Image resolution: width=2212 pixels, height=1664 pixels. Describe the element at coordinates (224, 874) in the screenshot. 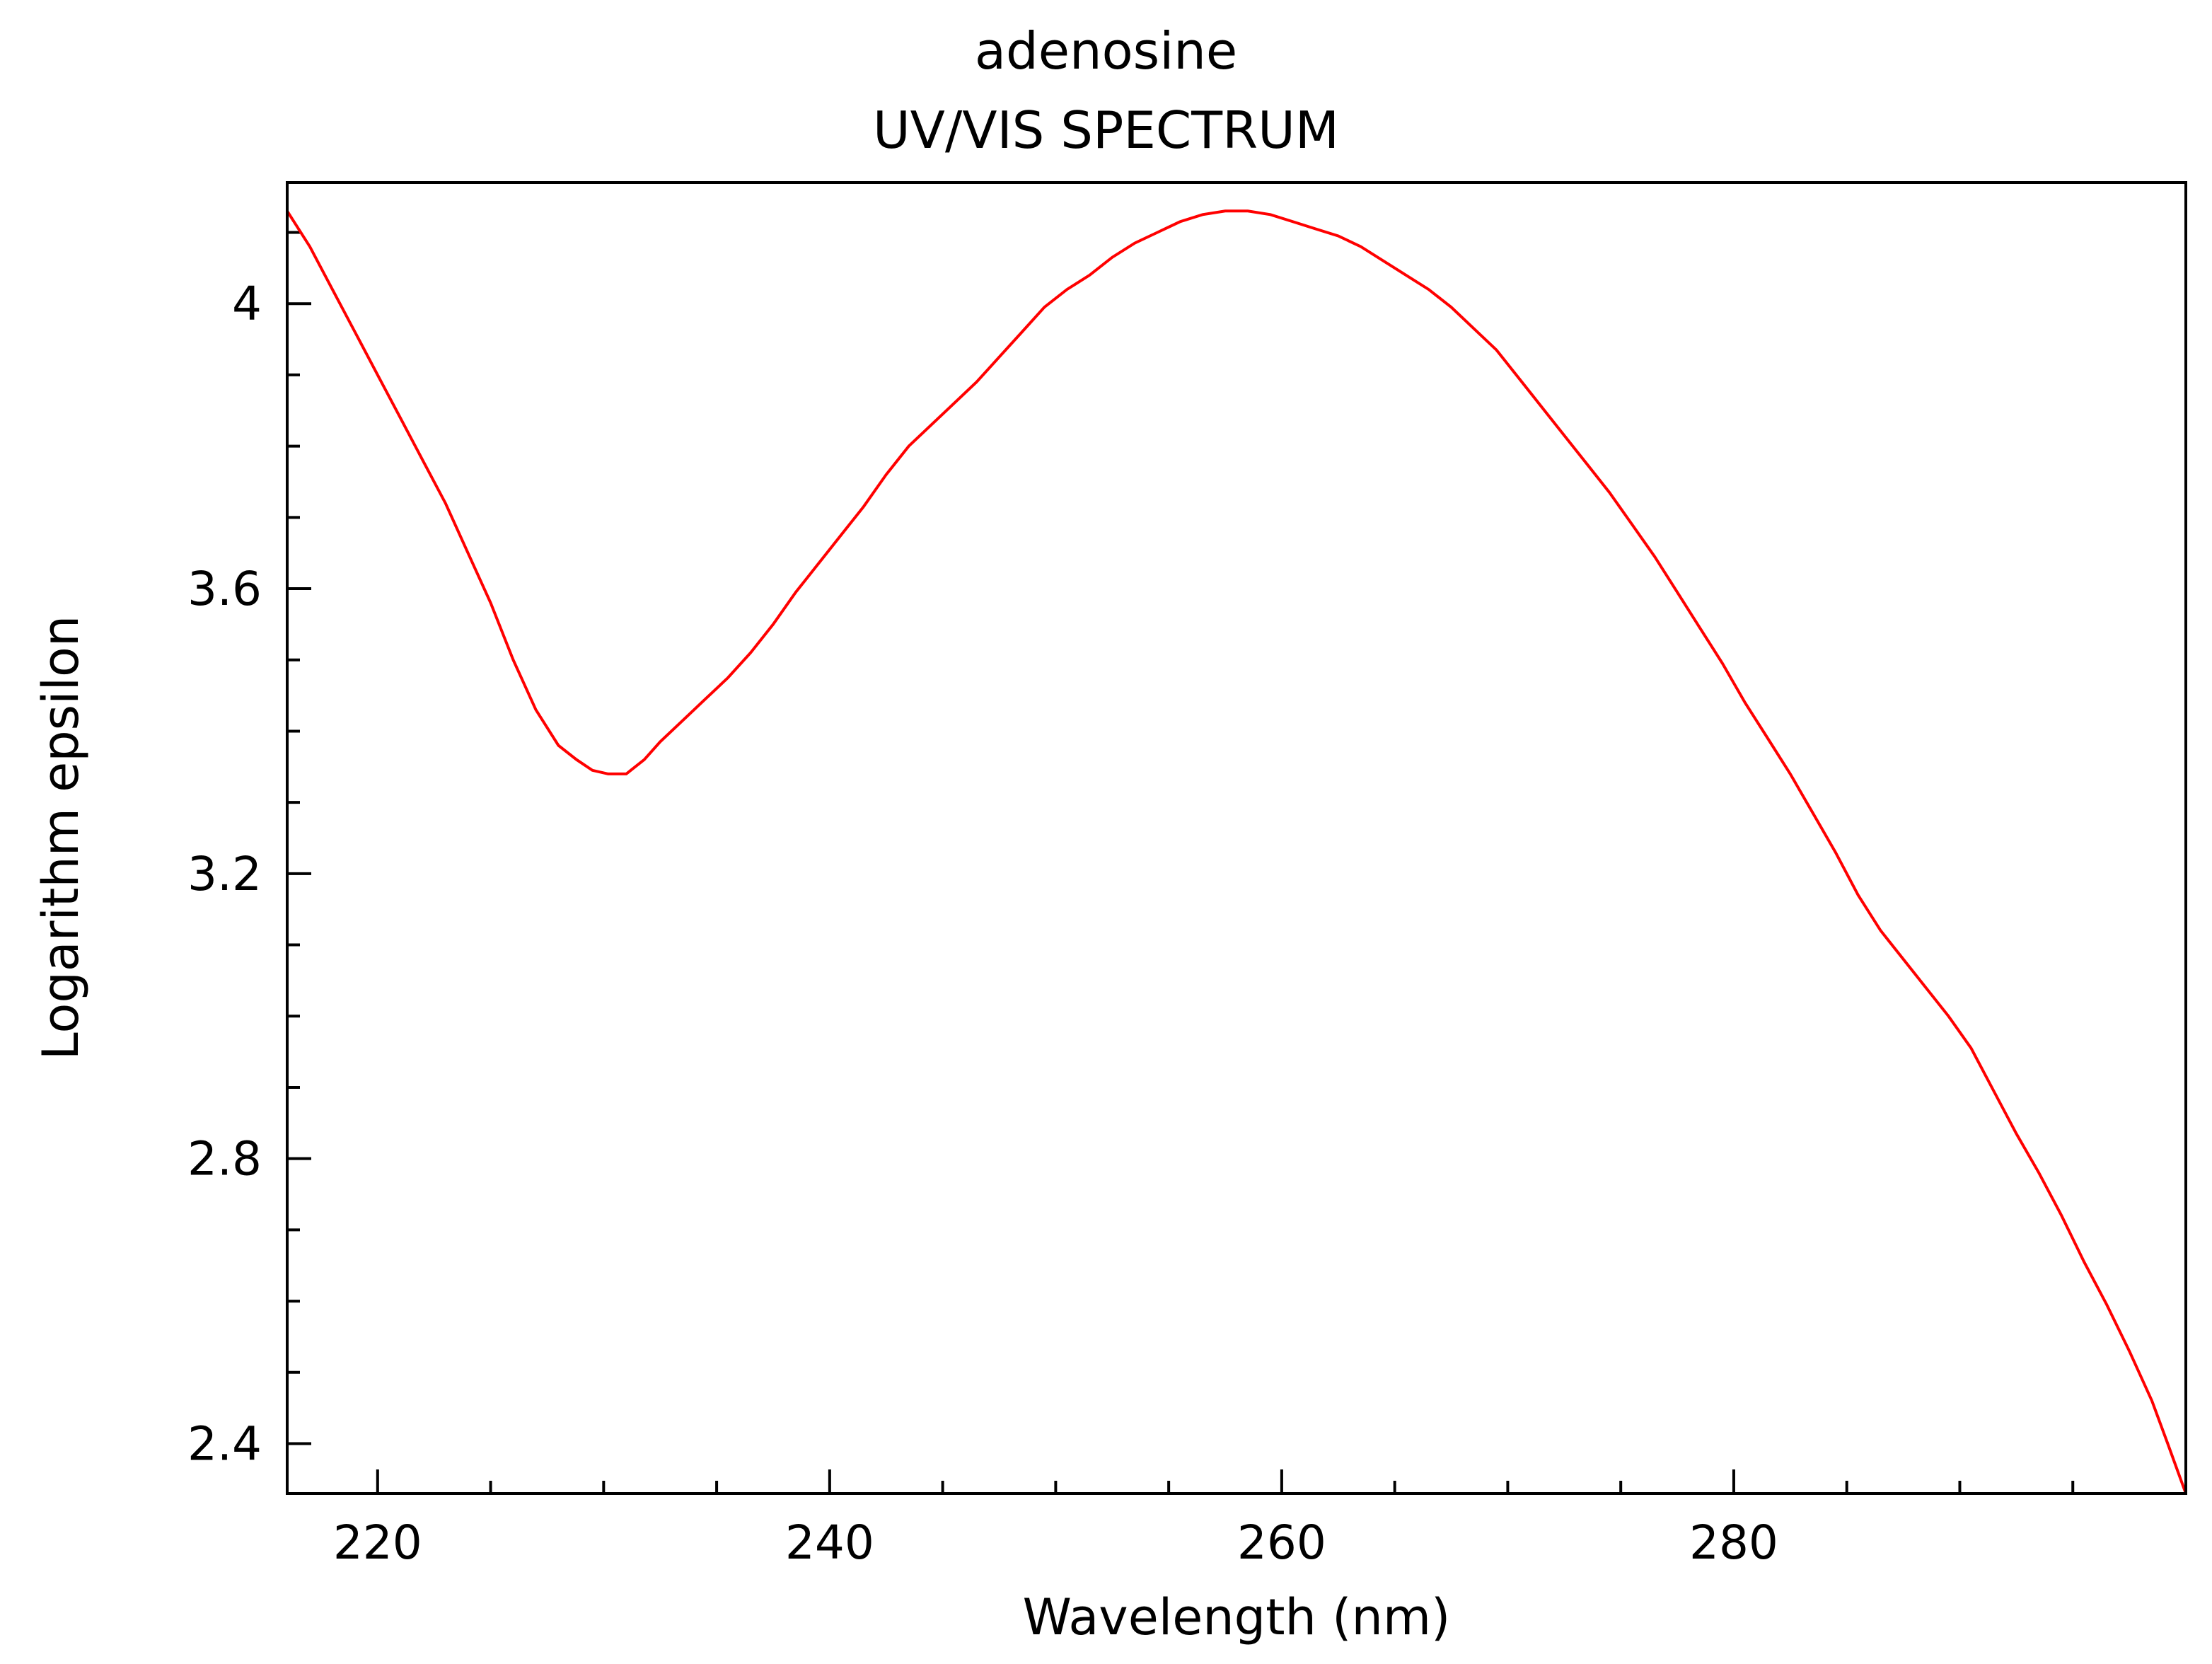

I see `y-tick-label: 3.2` at that location.